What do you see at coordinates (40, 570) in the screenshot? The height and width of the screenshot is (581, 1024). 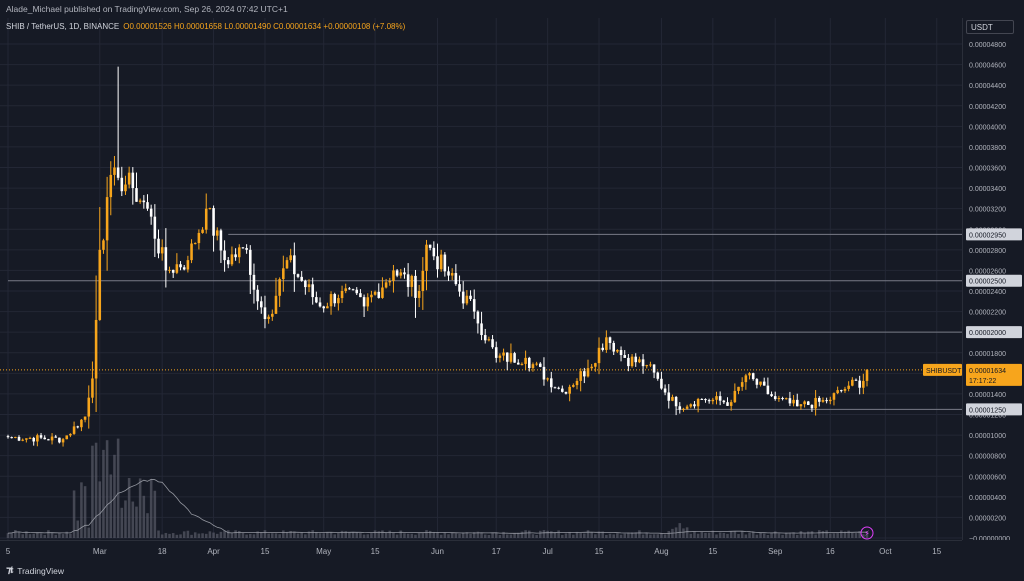 I see `brand-label: TradingView` at bounding box center [40, 570].